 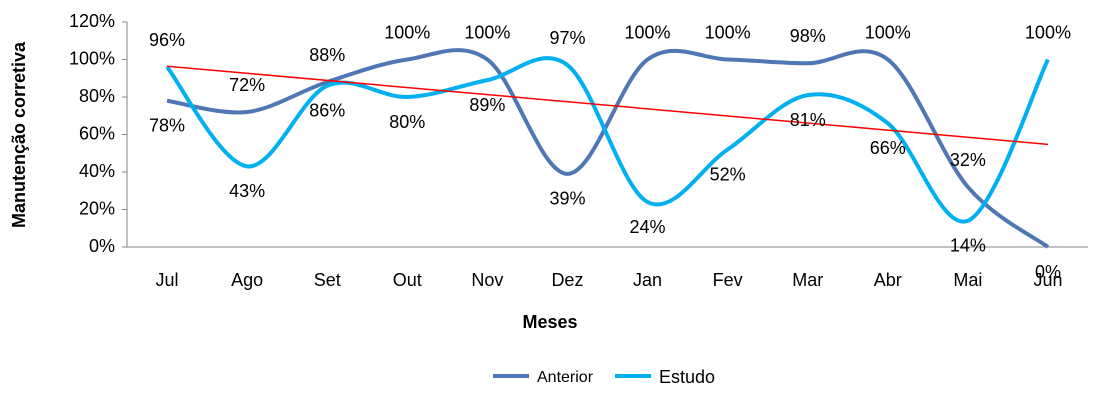 What do you see at coordinates (407, 280) in the screenshot?
I see `x-tick-label: Out` at bounding box center [407, 280].